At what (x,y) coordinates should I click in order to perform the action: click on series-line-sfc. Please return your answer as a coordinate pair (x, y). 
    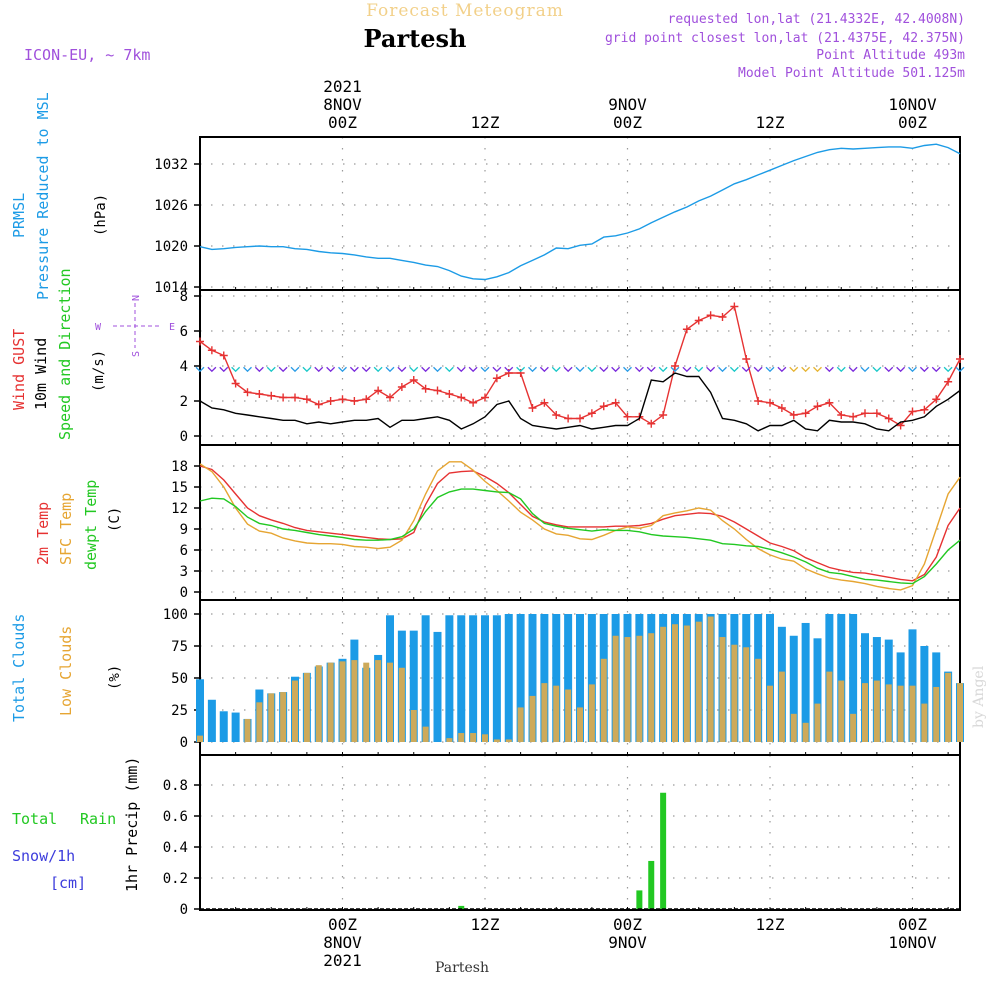
    Looking at the image, I should click on (580, 526).